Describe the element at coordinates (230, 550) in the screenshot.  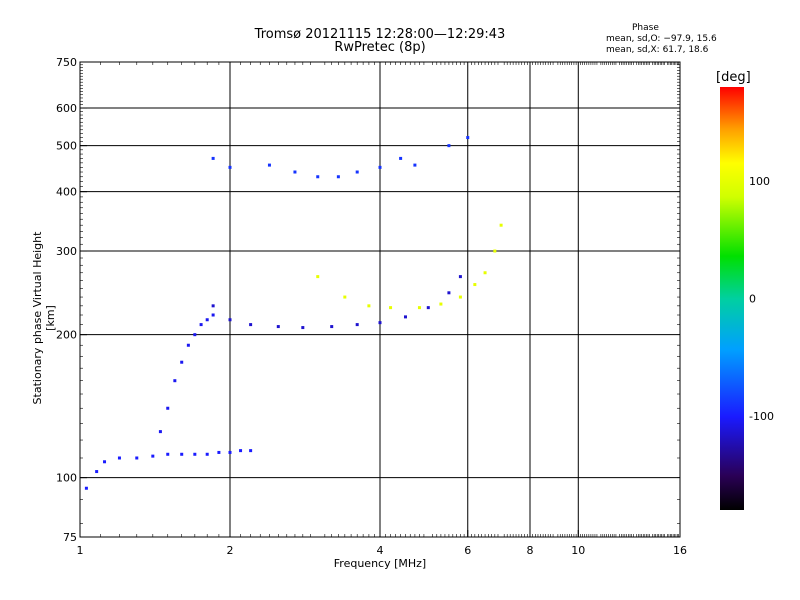
I see `x-tick-label: 2` at that location.